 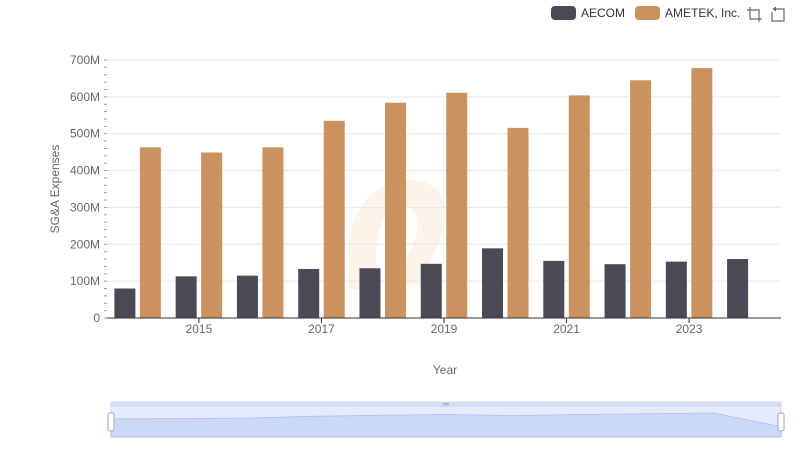 I want to click on bar-aecom-2014, so click(x=125, y=303).